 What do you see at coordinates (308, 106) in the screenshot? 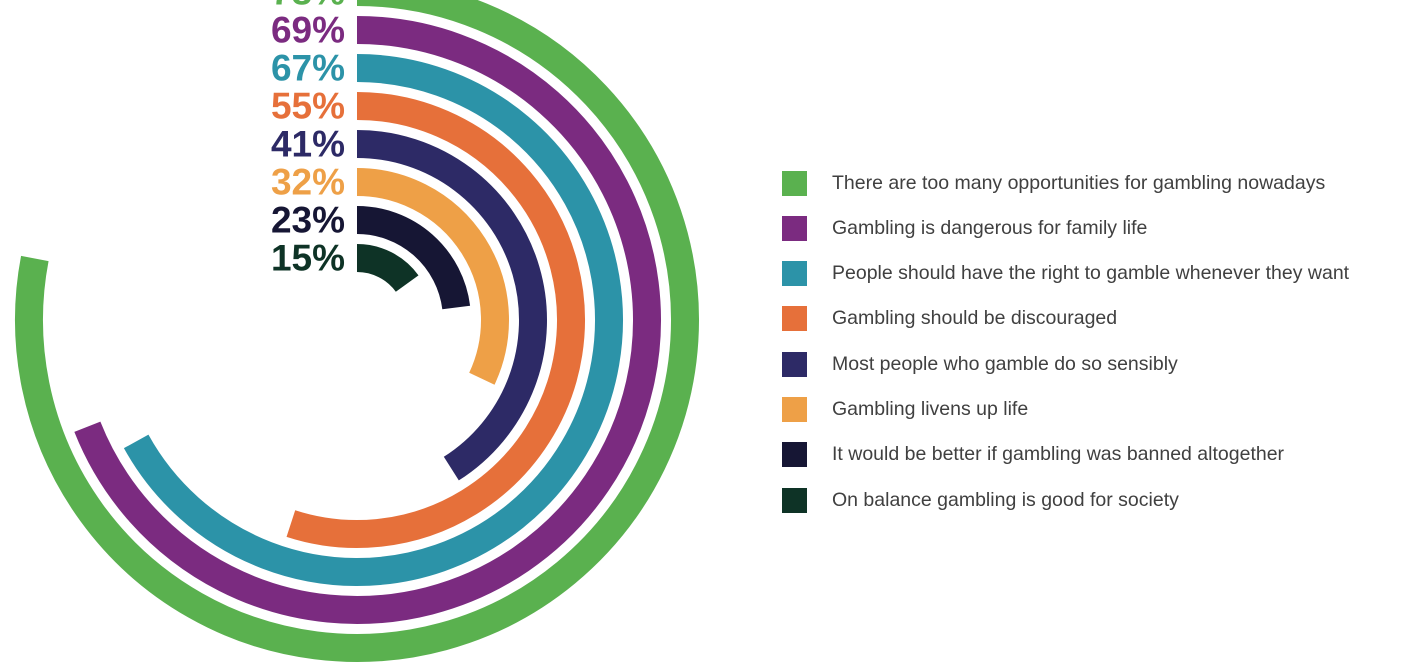
I see `value-label-4: 55%` at bounding box center [308, 106].